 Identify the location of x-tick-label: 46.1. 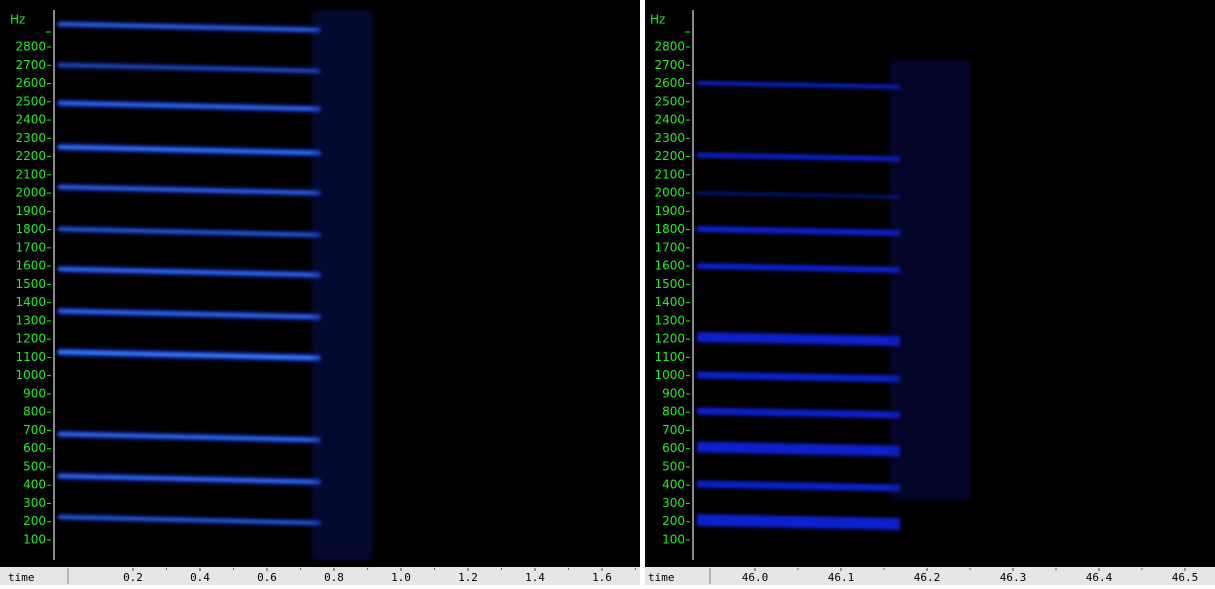
(841, 577).